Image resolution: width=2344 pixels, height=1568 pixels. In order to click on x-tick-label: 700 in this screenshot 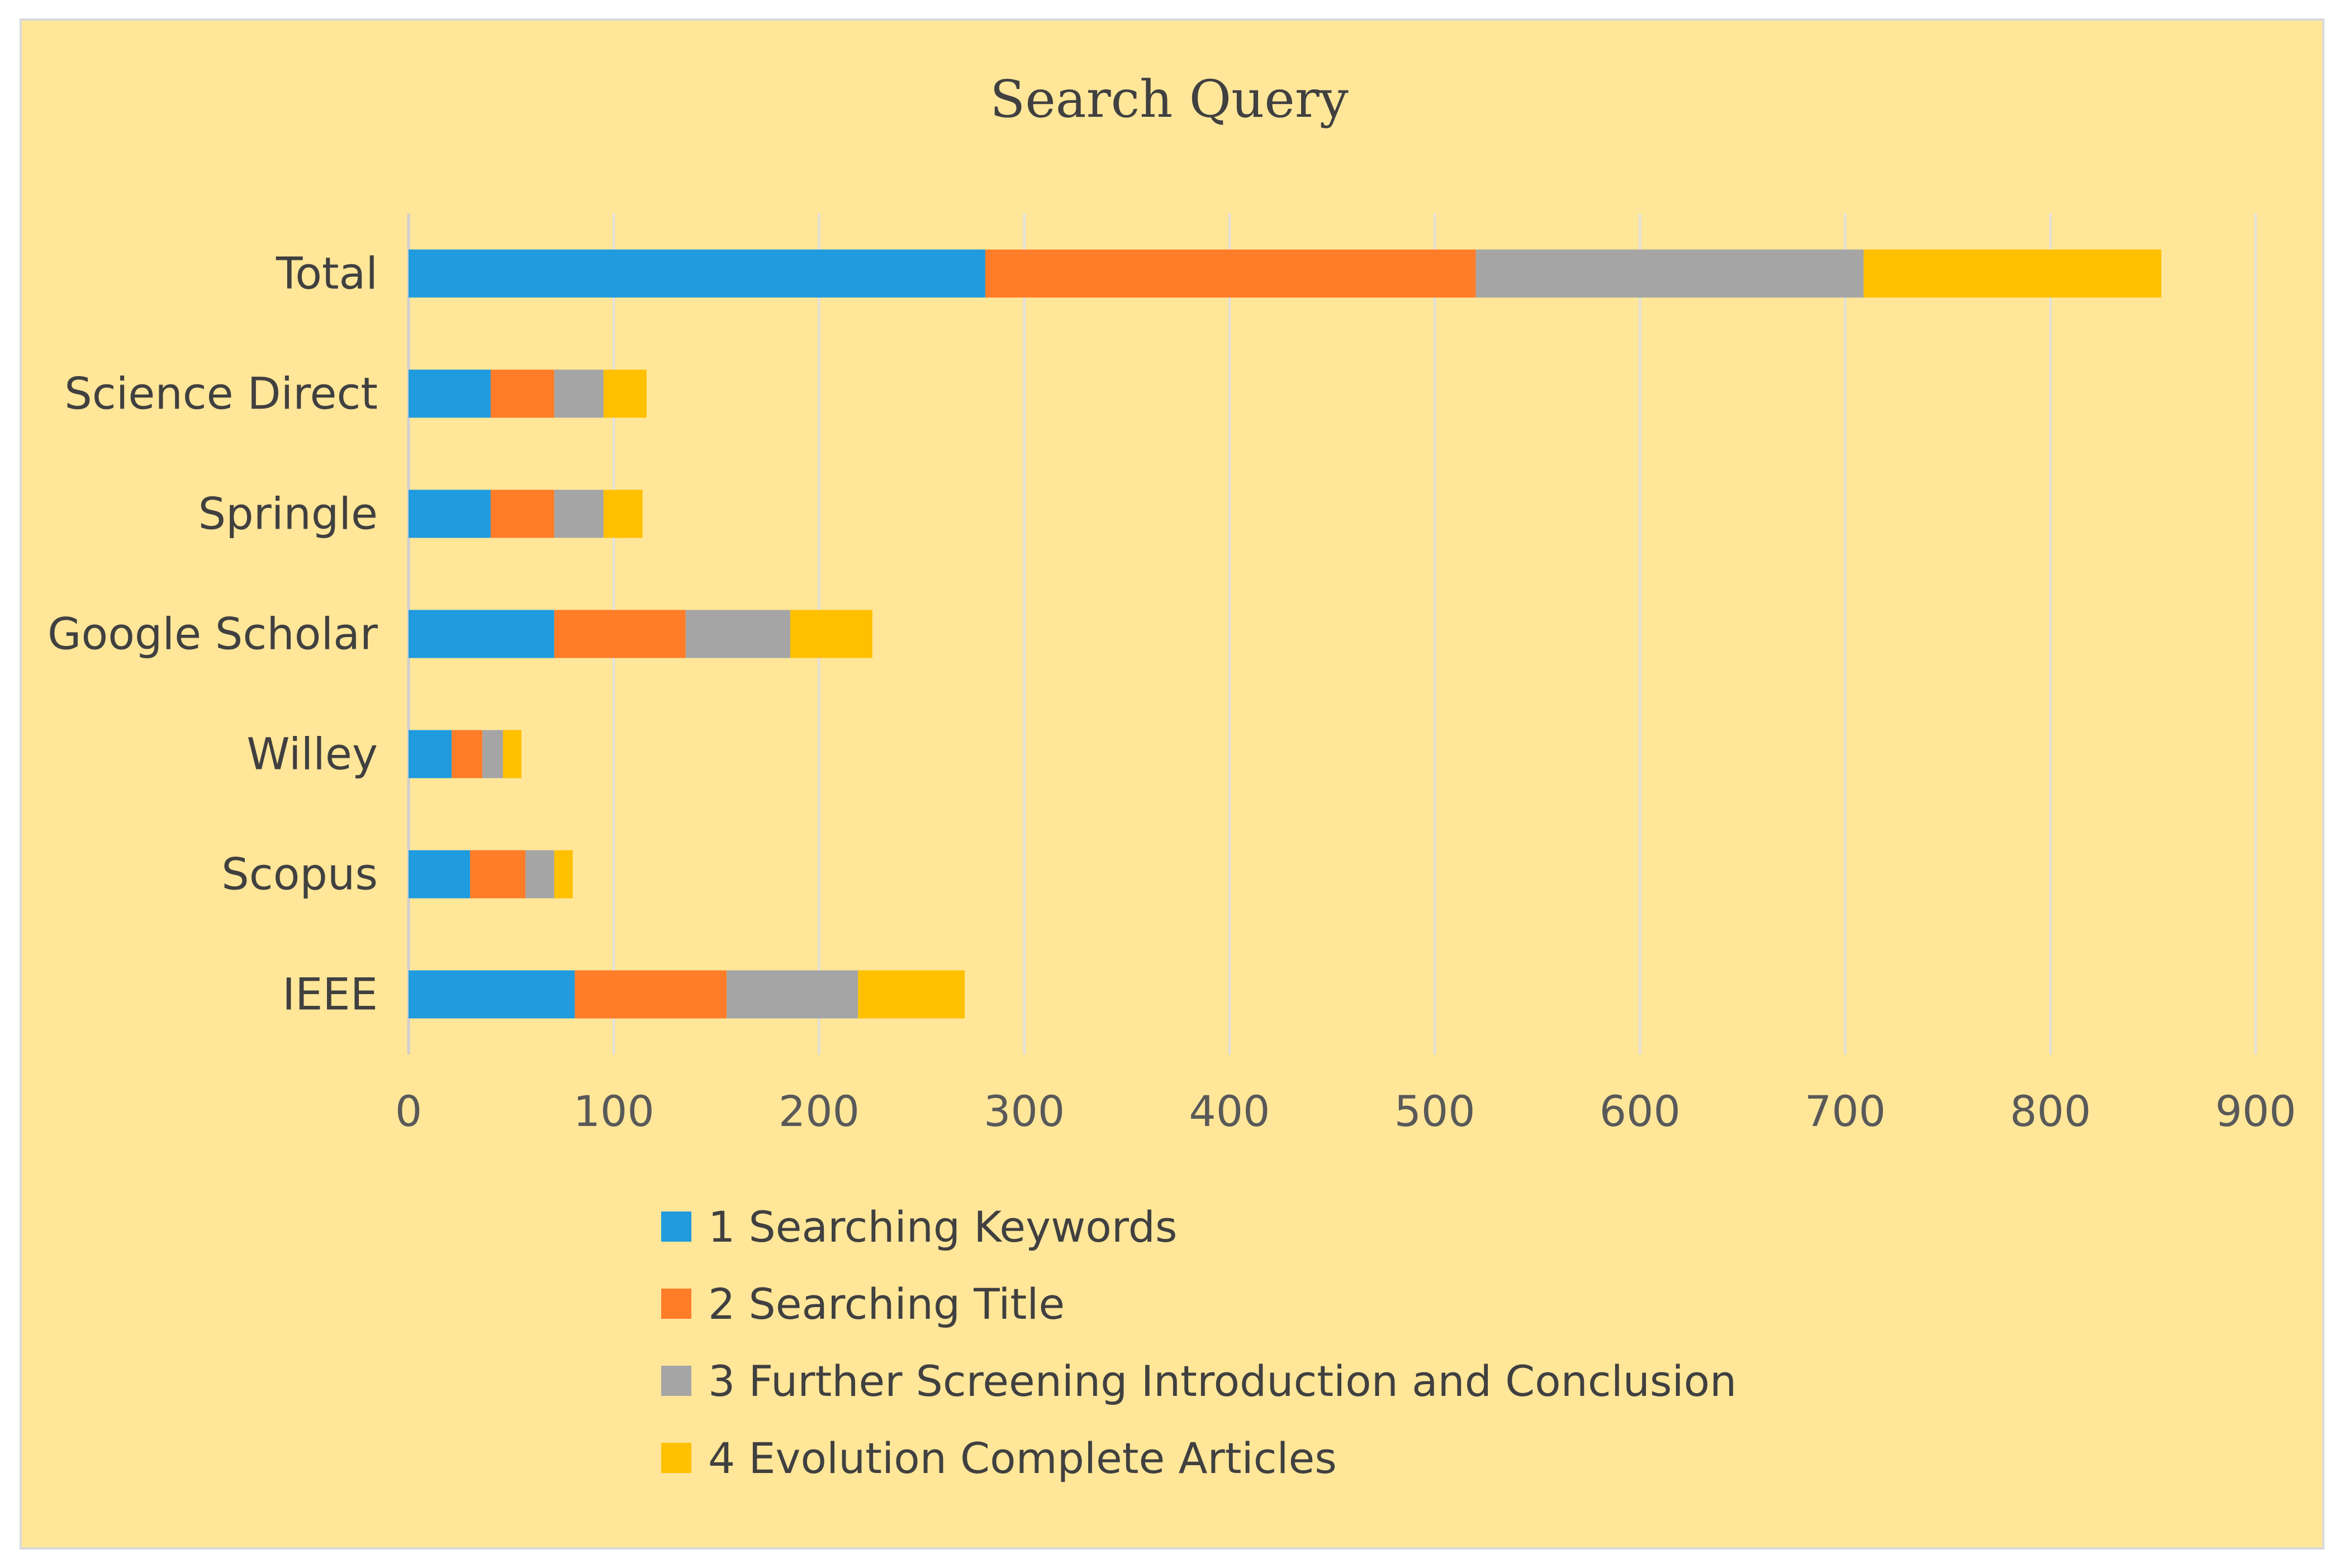, I will do `click(1845, 1111)`.